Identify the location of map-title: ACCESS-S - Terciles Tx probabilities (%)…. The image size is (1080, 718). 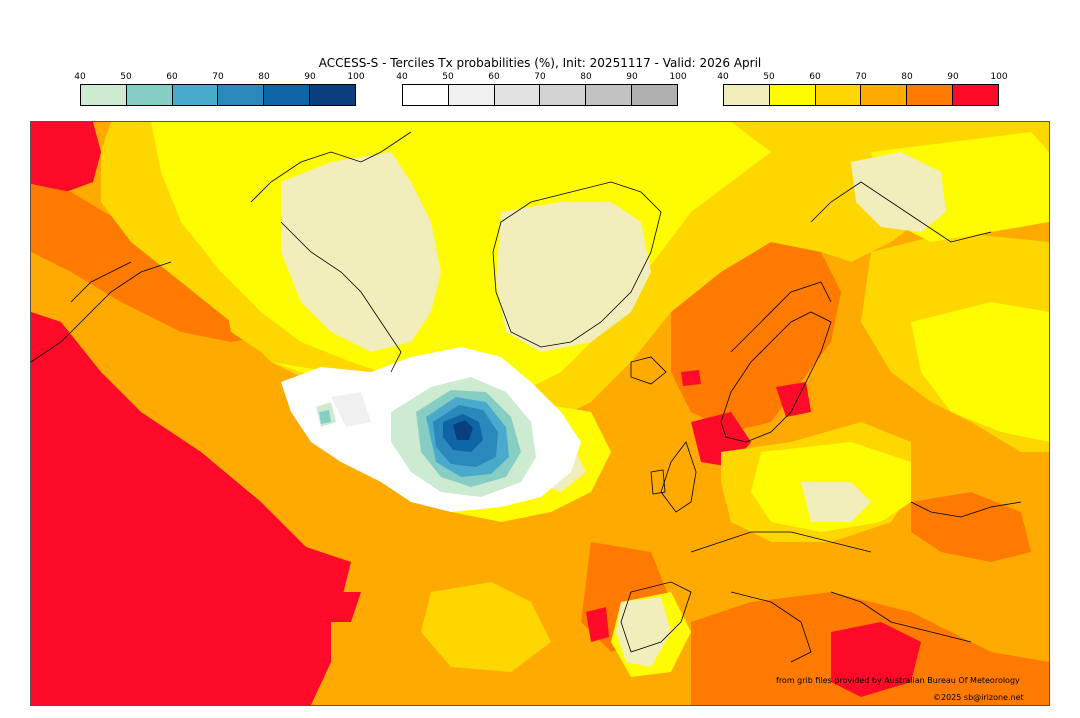
(540, 63).